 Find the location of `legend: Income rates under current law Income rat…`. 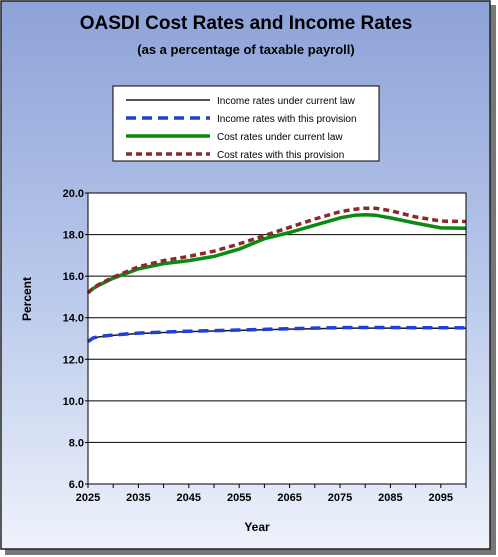

legend: Income rates under current law Income rat… is located at coordinates (246, 123).